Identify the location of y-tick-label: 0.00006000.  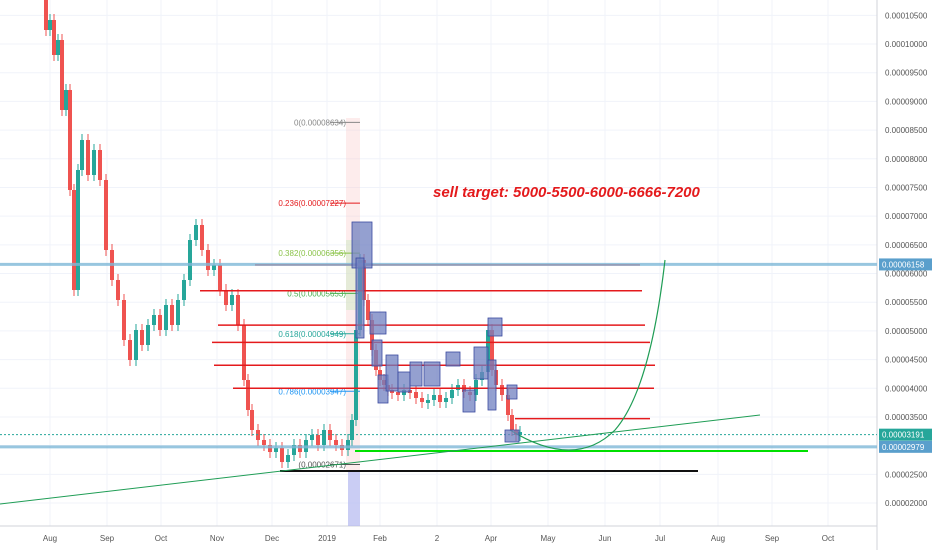
(906, 274).